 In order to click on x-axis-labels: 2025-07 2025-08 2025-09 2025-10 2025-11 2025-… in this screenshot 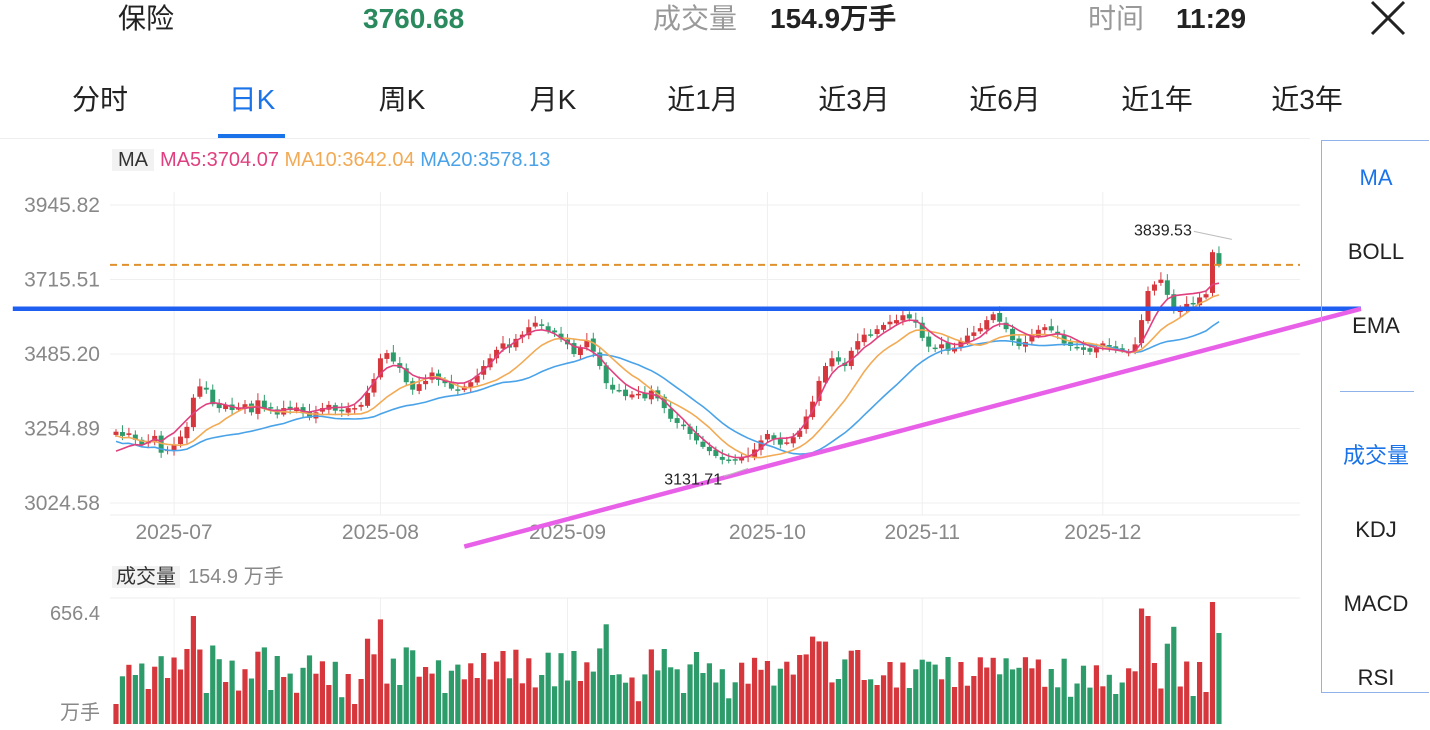, I will do `click(639, 532)`.